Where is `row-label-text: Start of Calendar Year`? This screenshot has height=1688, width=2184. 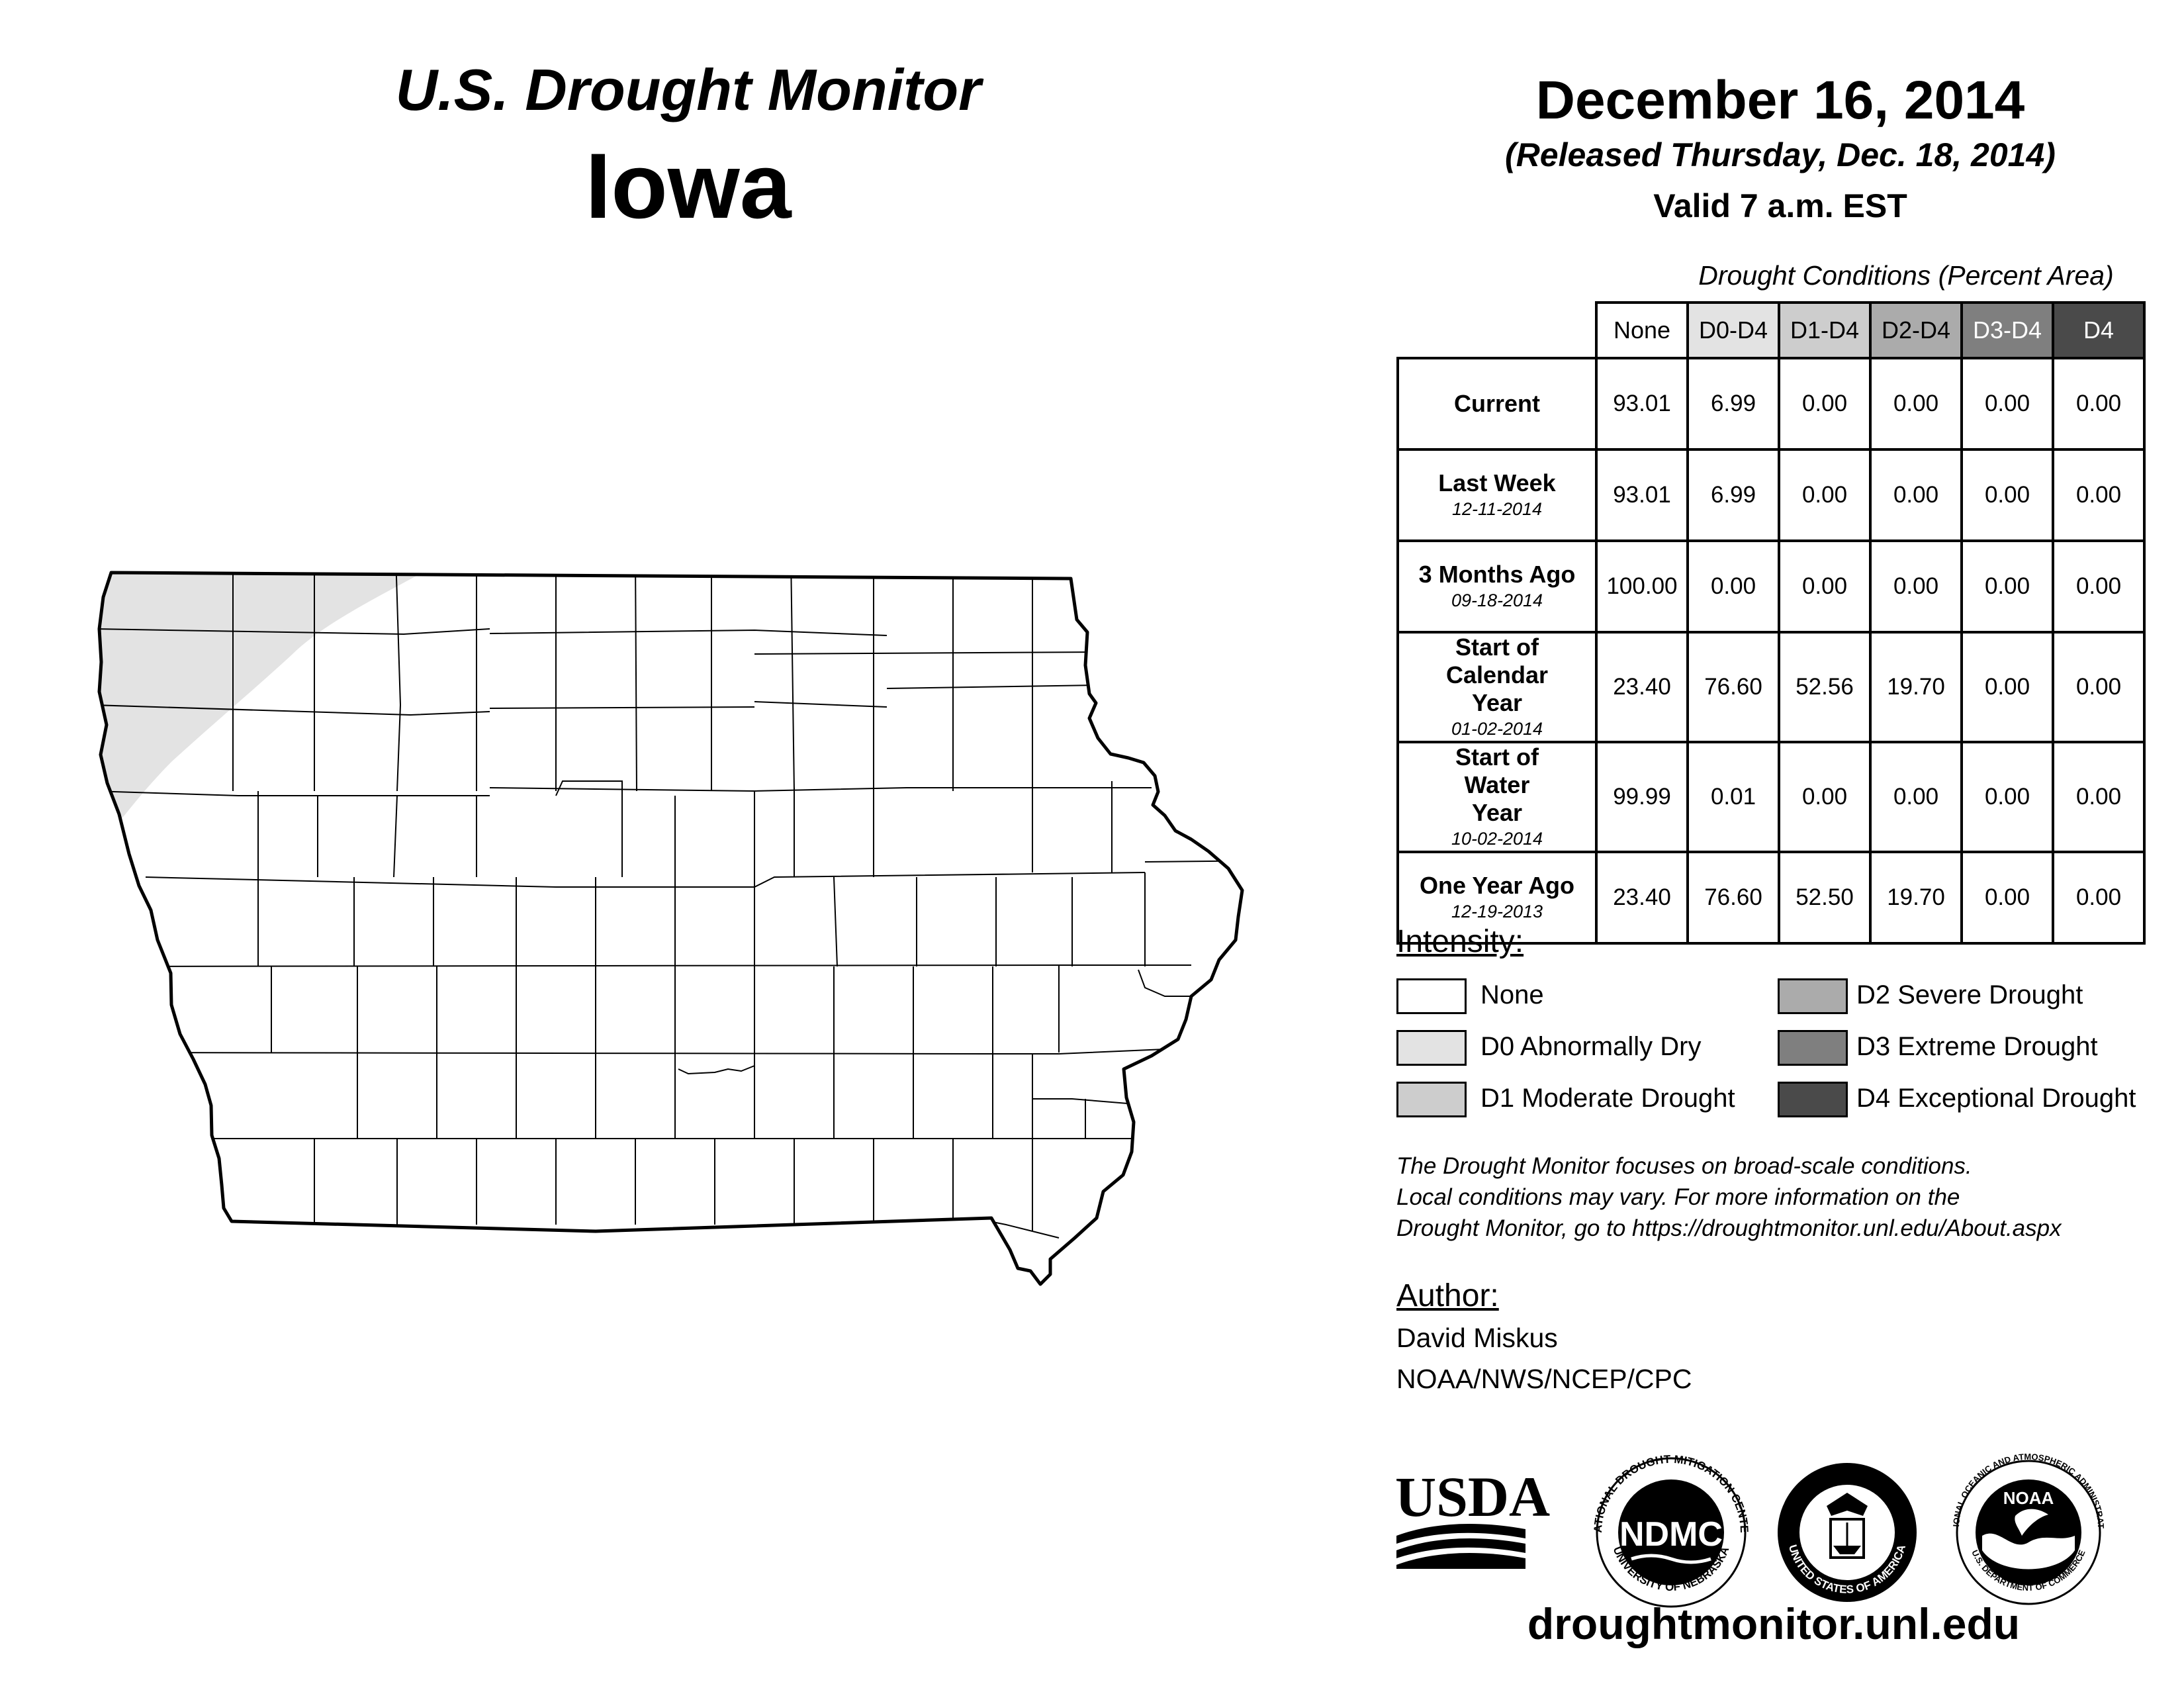
row-label-text: Start of Calendar Year is located at coordinates (1497, 674).